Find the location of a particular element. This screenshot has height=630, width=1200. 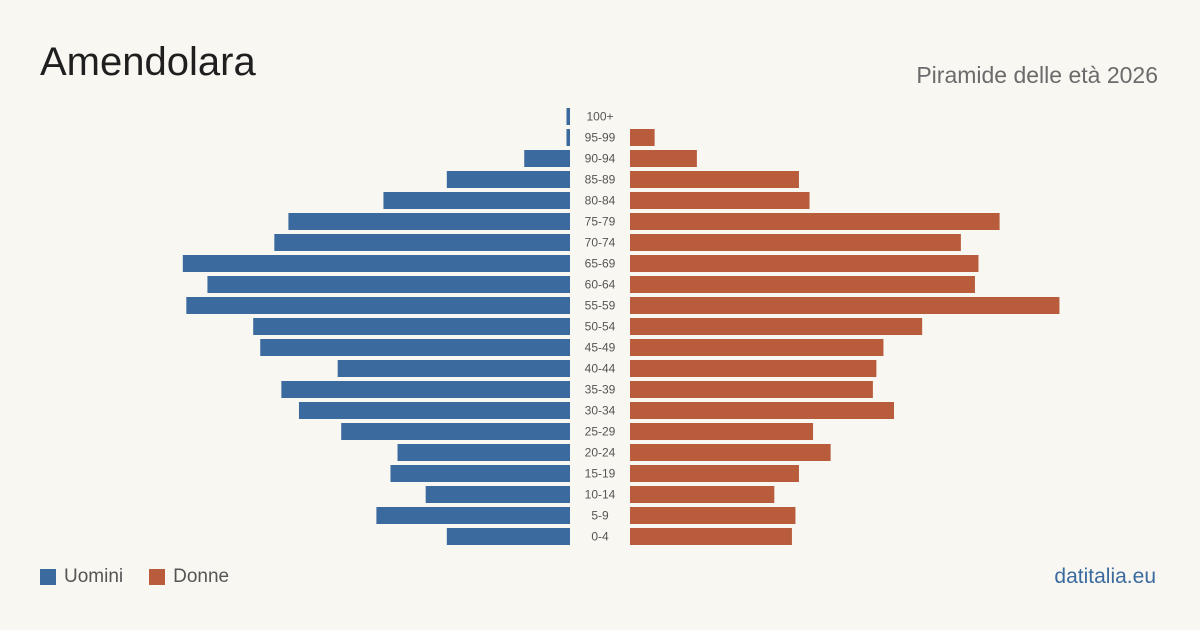

age-label: 5-9 is located at coordinates (600, 516).